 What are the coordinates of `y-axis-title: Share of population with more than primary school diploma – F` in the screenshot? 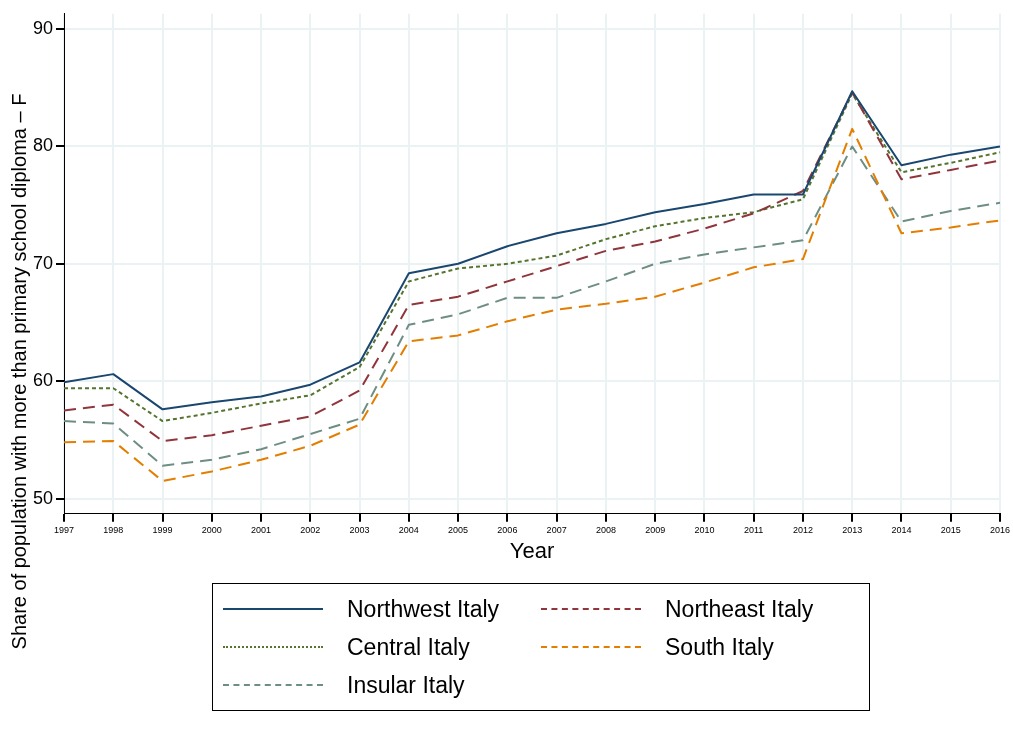 It's located at (18, 371).